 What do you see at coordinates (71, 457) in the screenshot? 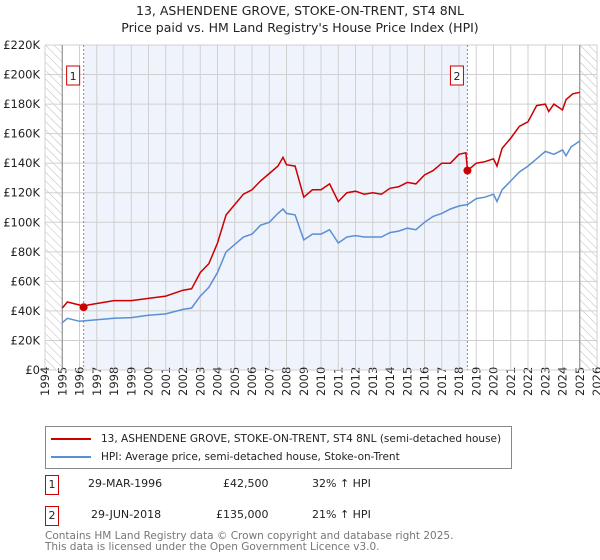
I see `legend-swatch-blue` at bounding box center [71, 457].